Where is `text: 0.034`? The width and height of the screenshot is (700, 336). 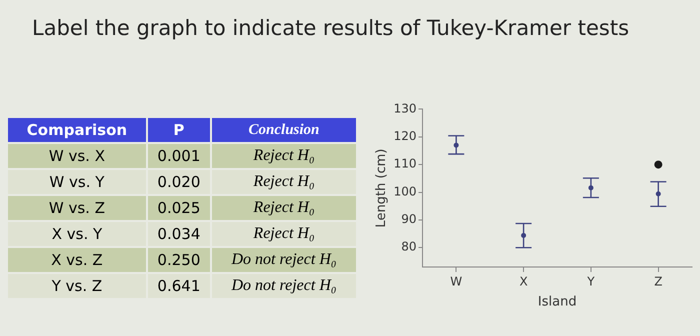 text: 0.034 is located at coordinates (179, 234).